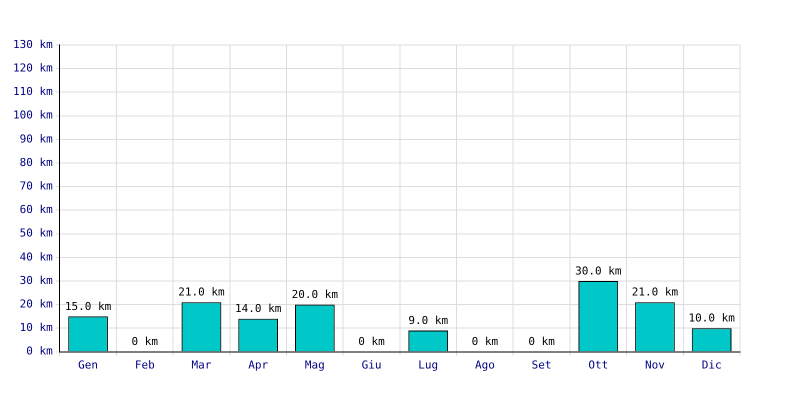 This screenshot has height=400, width=800. I want to click on data-label: 14.0 km, so click(258, 309).